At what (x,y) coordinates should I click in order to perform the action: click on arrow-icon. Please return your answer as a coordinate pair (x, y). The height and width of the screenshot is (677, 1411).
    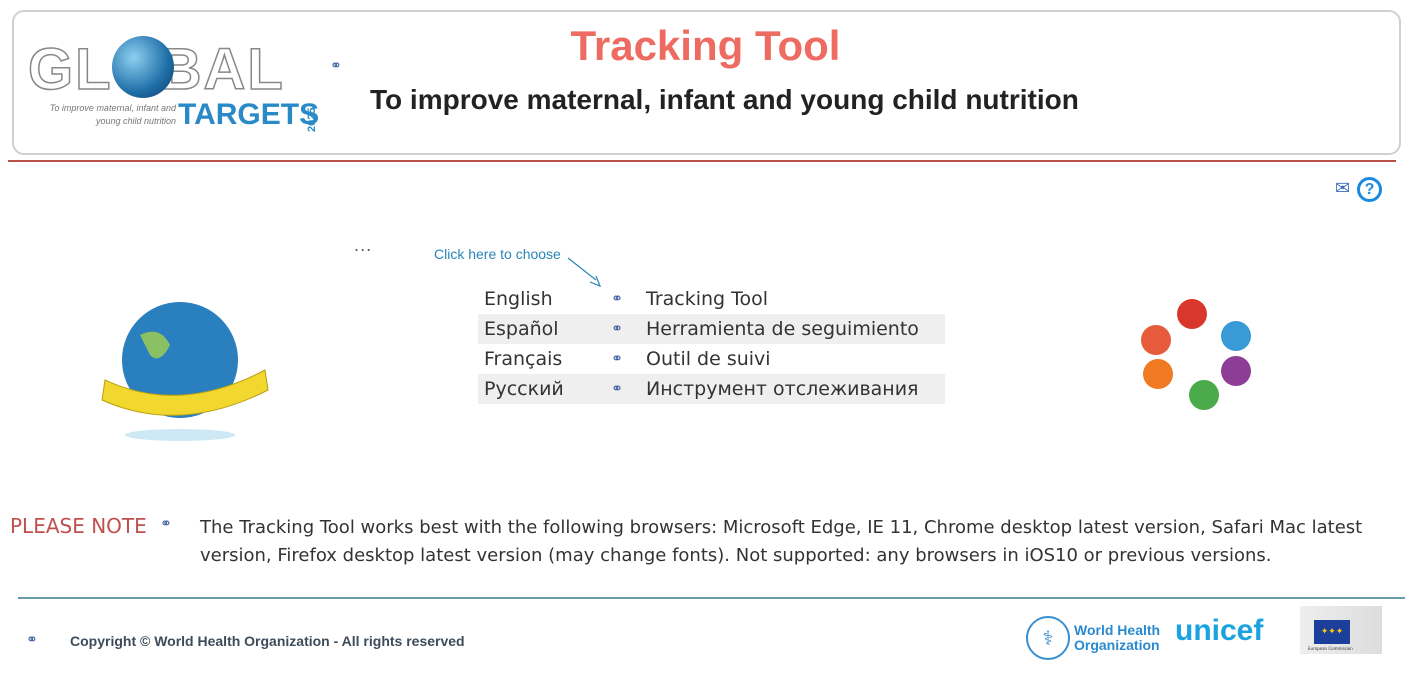
    Looking at the image, I should click on (584, 272).